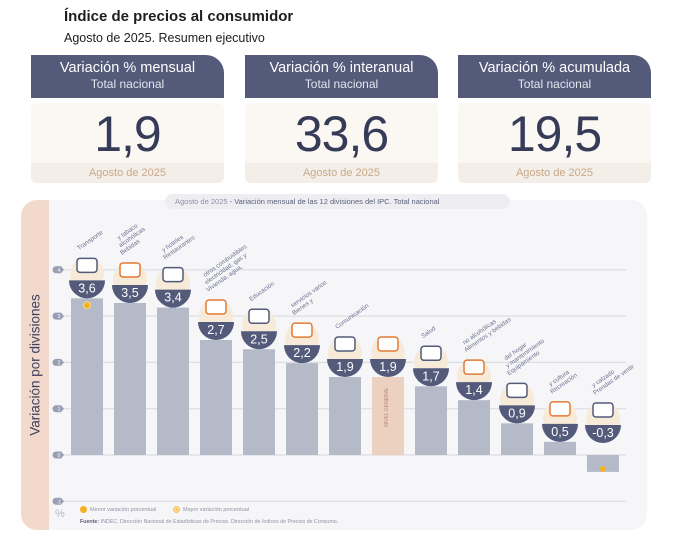 The image size is (684, 540). What do you see at coordinates (524, 354) in the screenshot?
I see `category-label: Equipamientoy mantenimientodel hogar` at bounding box center [524, 354].